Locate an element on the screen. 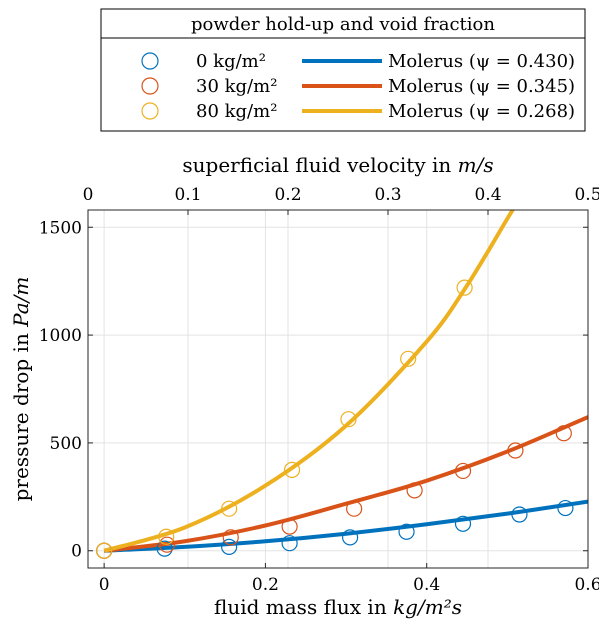 This screenshot has width=599, height=630. x2-tick-label: 0.5 is located at coordinates (586, 195).